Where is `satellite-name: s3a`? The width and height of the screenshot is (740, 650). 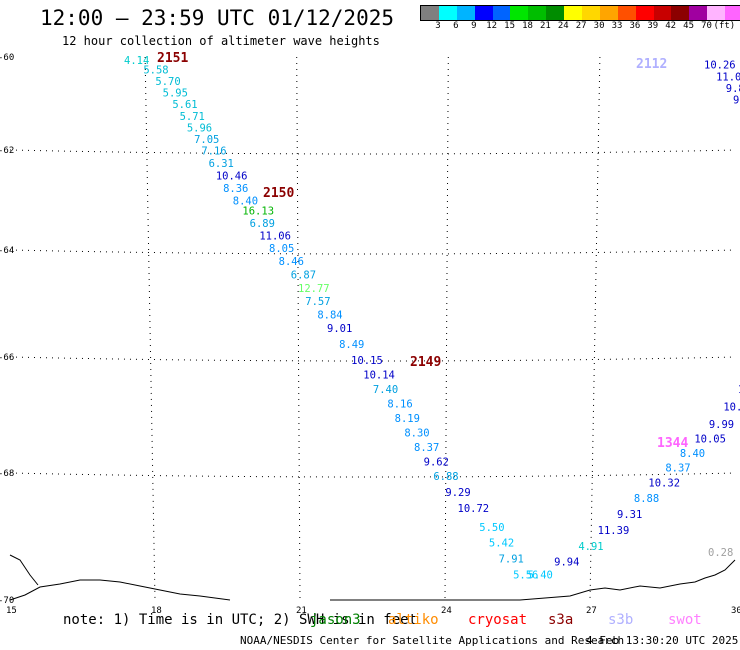
satellite-name: s3a is located at coordinates (561, 620).